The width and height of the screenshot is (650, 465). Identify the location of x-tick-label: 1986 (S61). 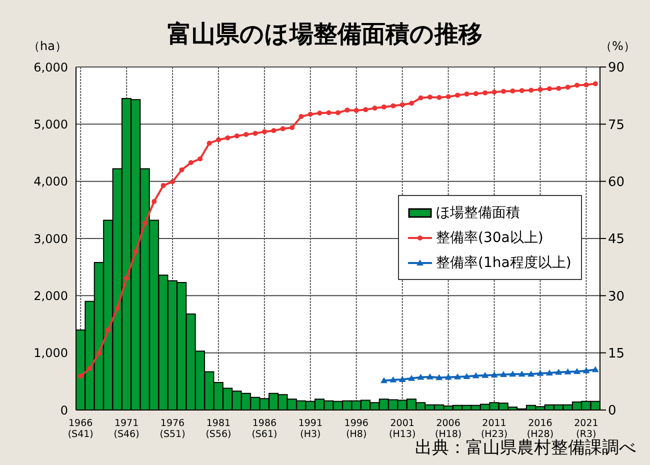
(265, 429).